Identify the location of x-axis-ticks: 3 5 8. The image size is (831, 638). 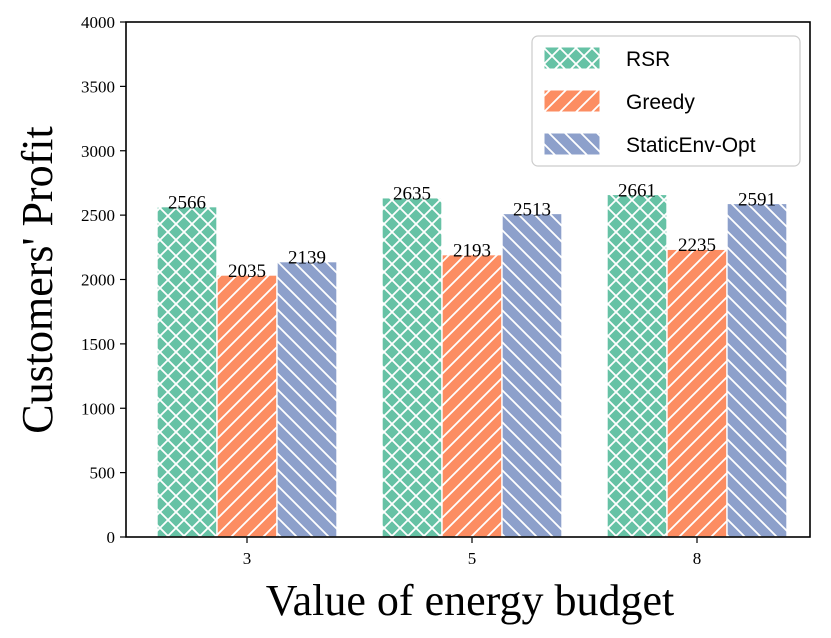
(472, 552).